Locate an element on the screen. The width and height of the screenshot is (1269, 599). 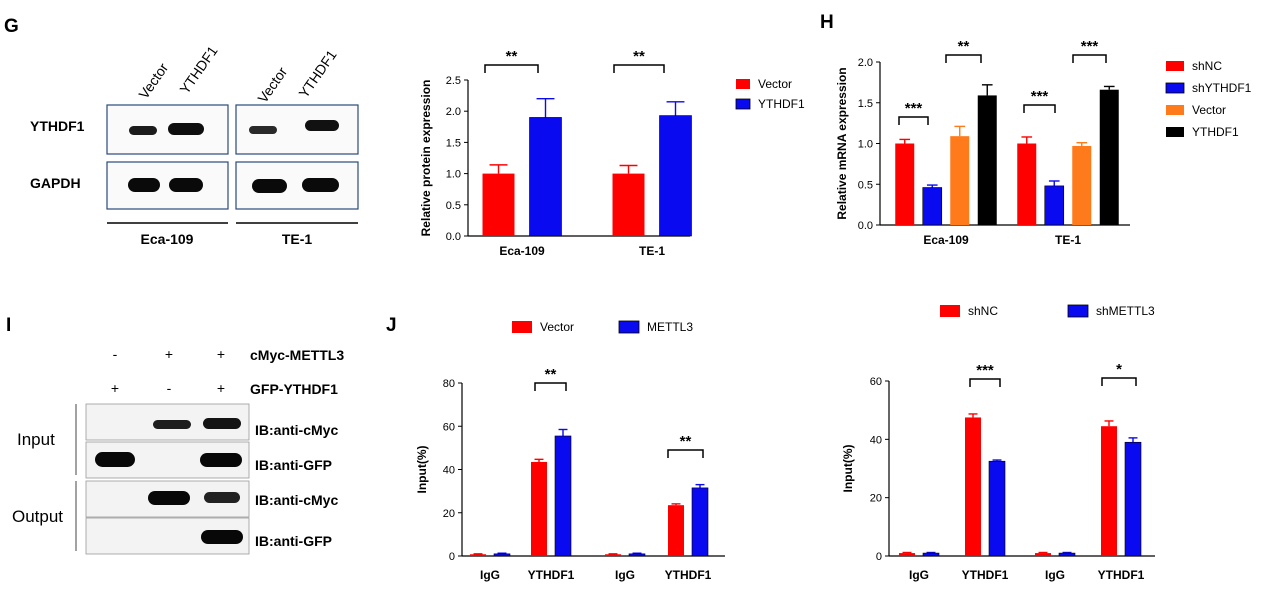
sign-row1: + is located at coordinates (221, 354).